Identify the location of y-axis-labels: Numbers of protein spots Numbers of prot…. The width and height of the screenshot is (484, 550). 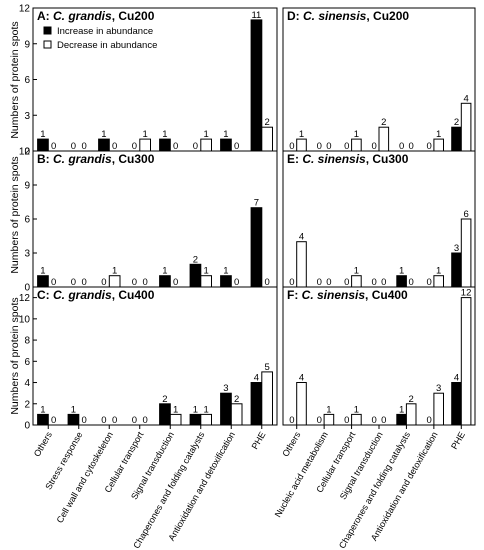
(15, 217).